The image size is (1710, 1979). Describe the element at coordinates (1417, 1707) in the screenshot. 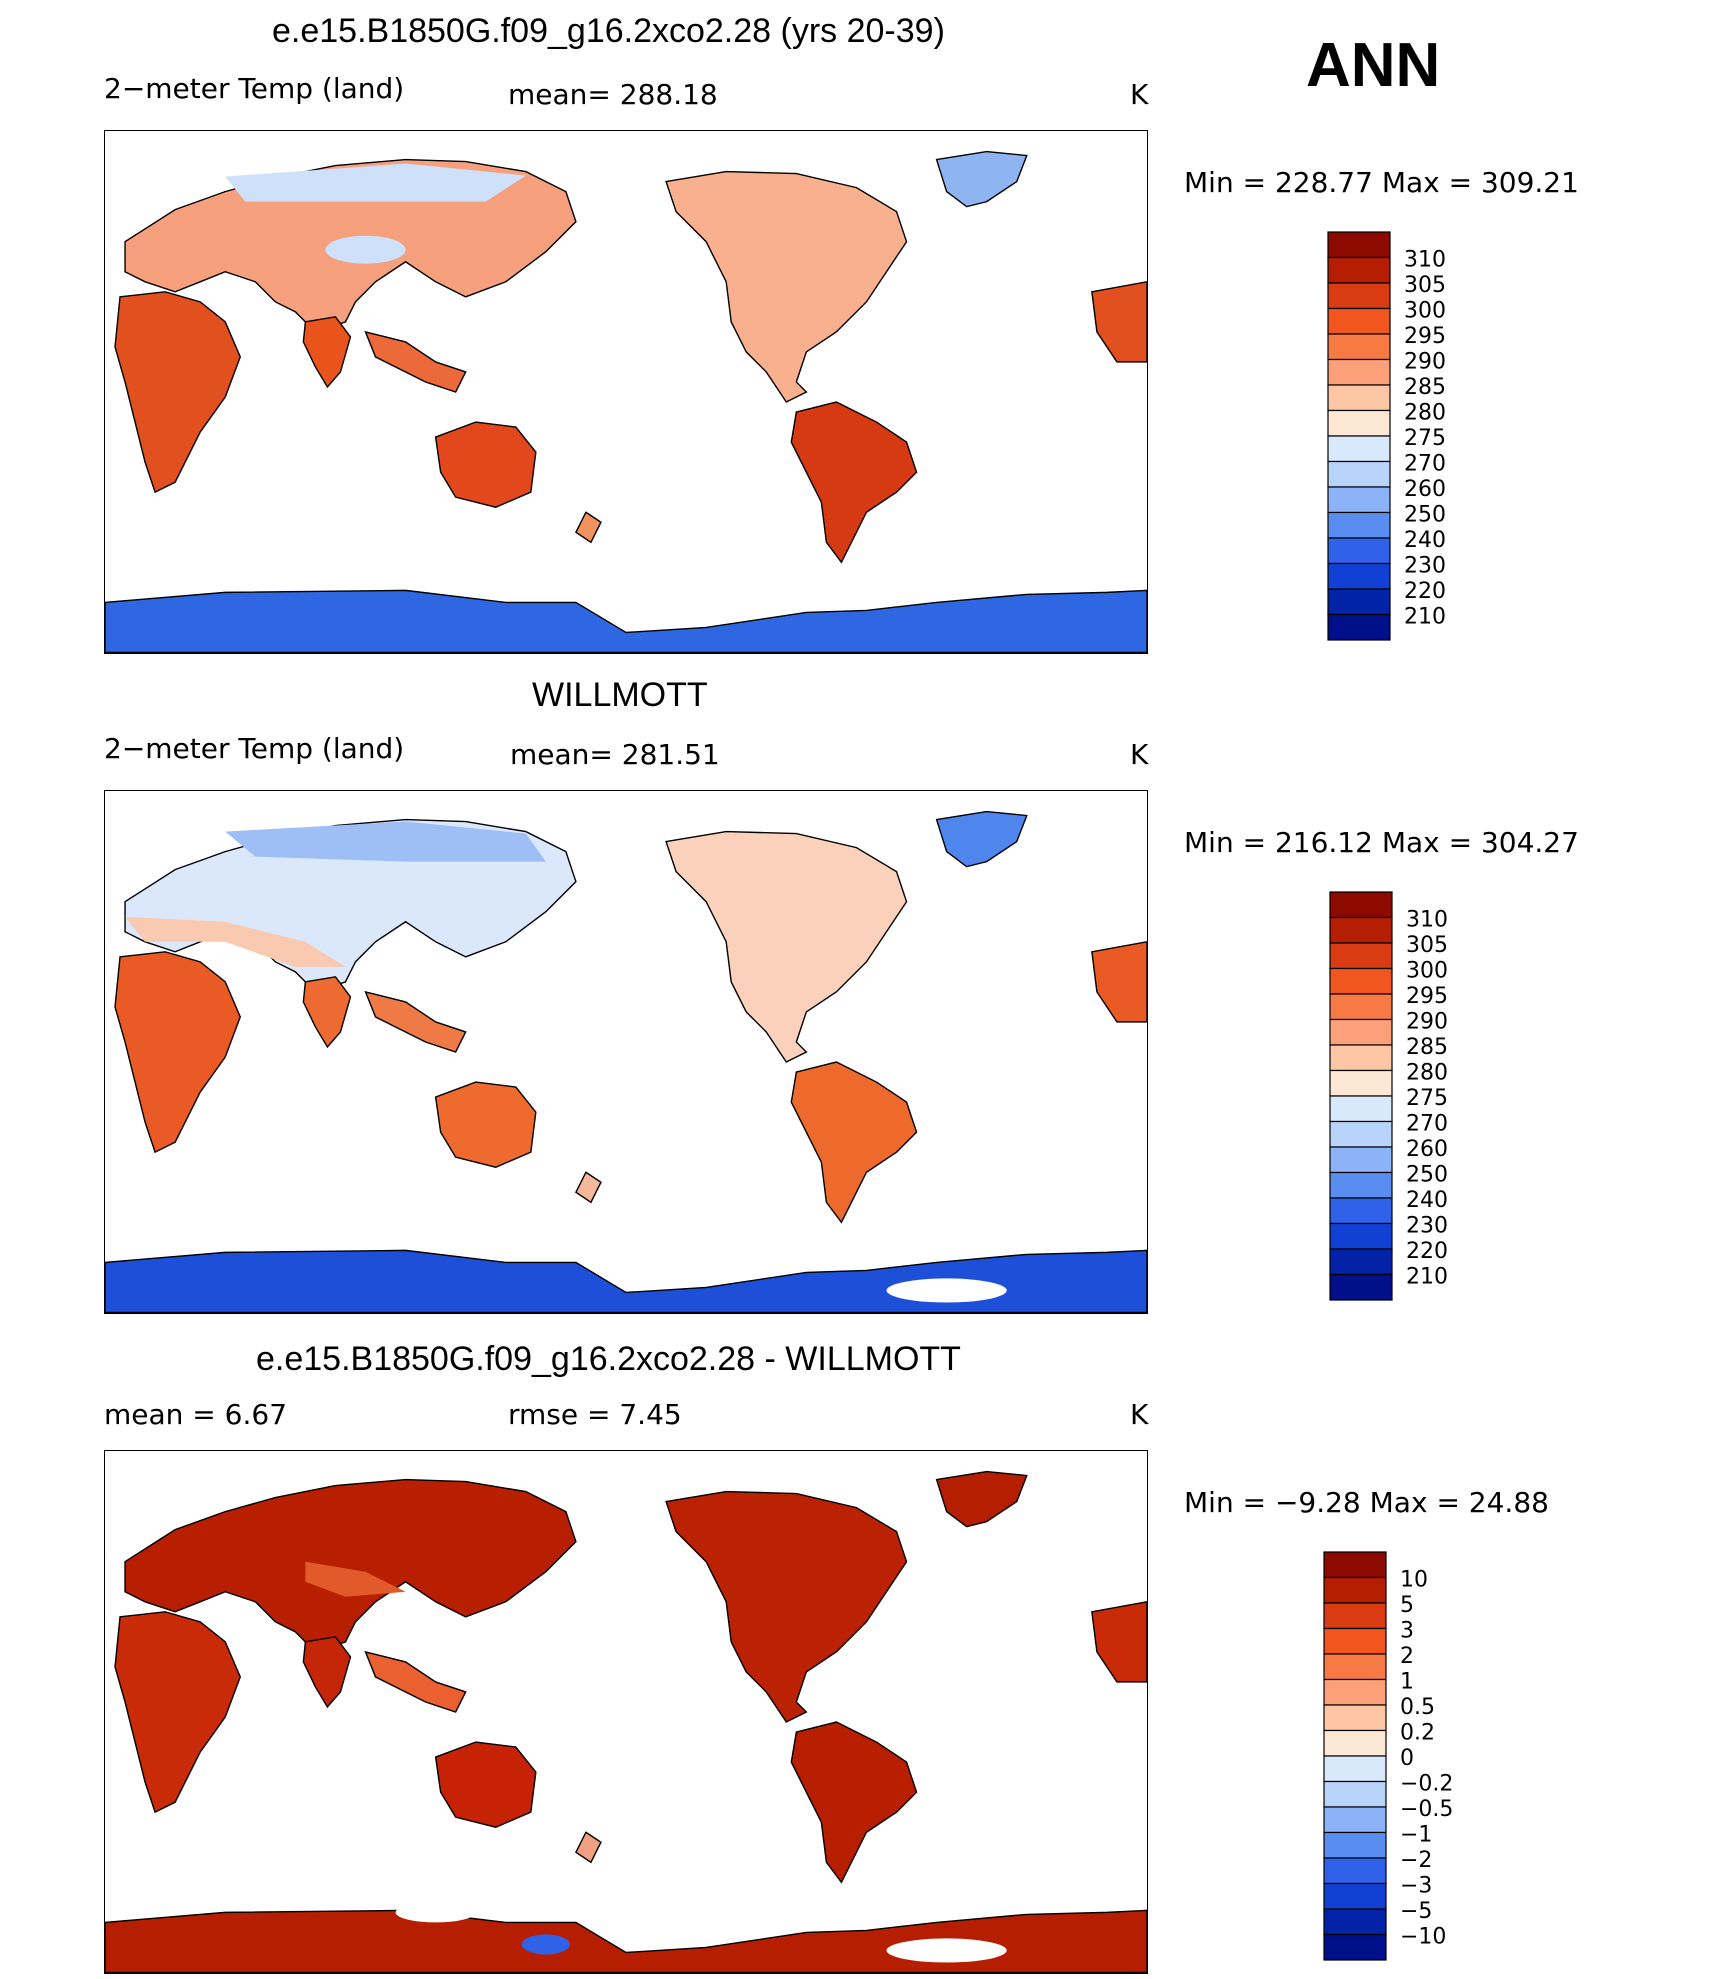

I see `colorbar-tick-label: 0.5` at that location.